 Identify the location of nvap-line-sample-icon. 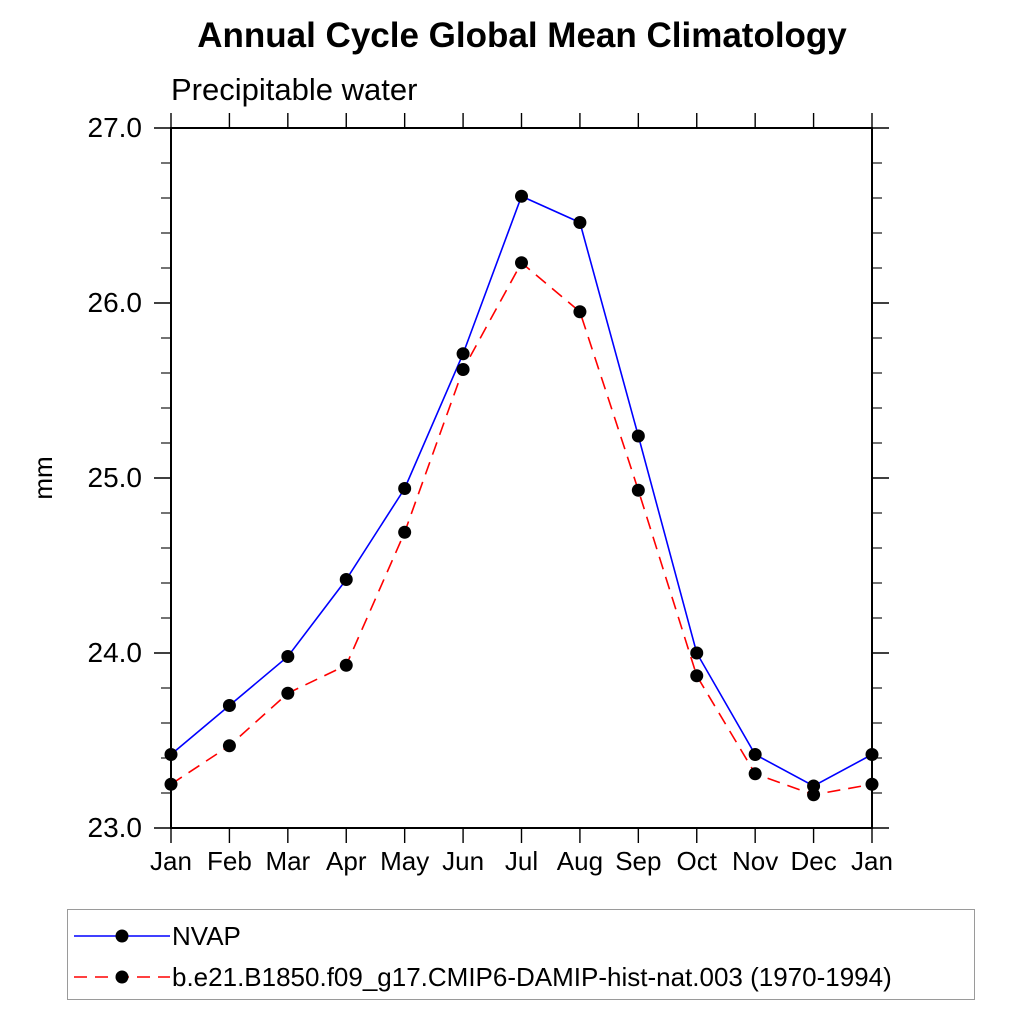
(122, 936).